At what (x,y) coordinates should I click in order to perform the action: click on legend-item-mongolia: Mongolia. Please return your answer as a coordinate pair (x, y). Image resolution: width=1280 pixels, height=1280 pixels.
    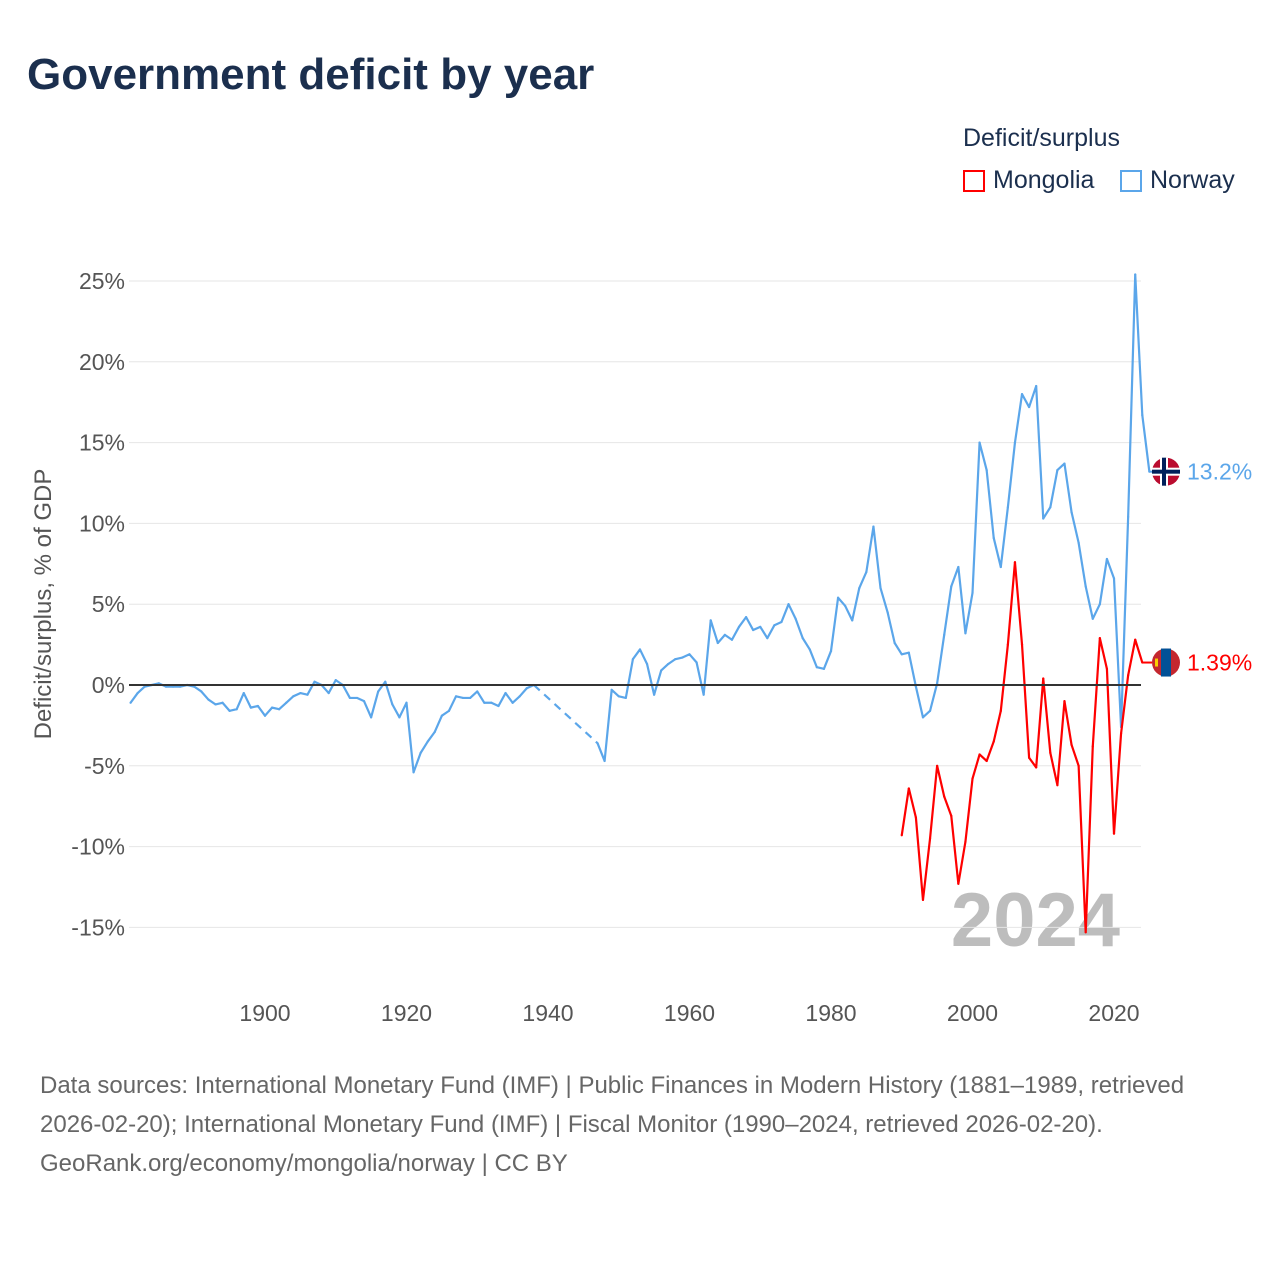
    Looking at the image, I should click on (1028, 180).